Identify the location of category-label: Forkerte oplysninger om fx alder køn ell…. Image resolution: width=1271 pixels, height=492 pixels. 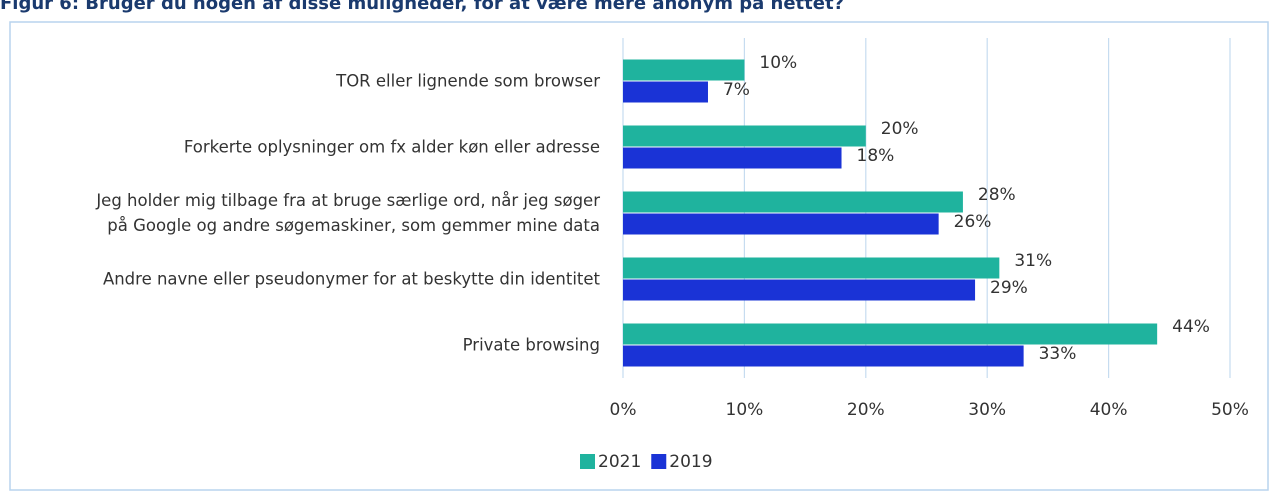
(391, 147).